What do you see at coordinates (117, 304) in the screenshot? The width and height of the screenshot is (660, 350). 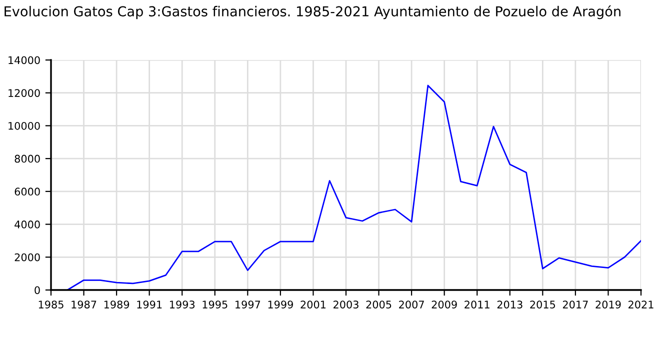 I see `x-tick-label: 1989` at bounding box center [117, 304].